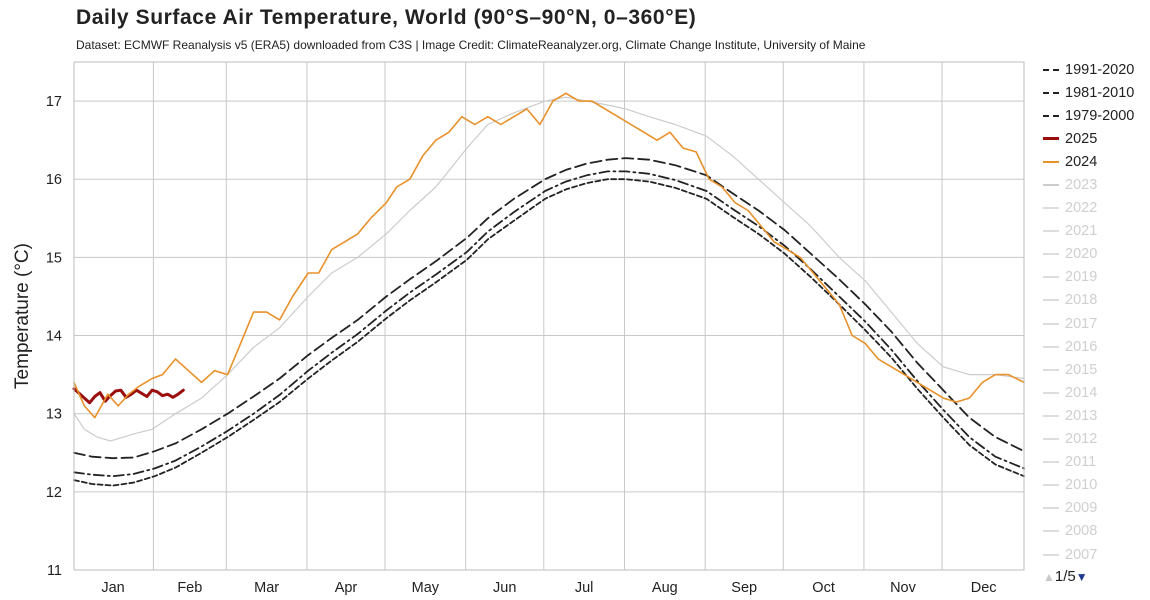  I want to click on legend-item-2023: 2023, so click(1096, 184).